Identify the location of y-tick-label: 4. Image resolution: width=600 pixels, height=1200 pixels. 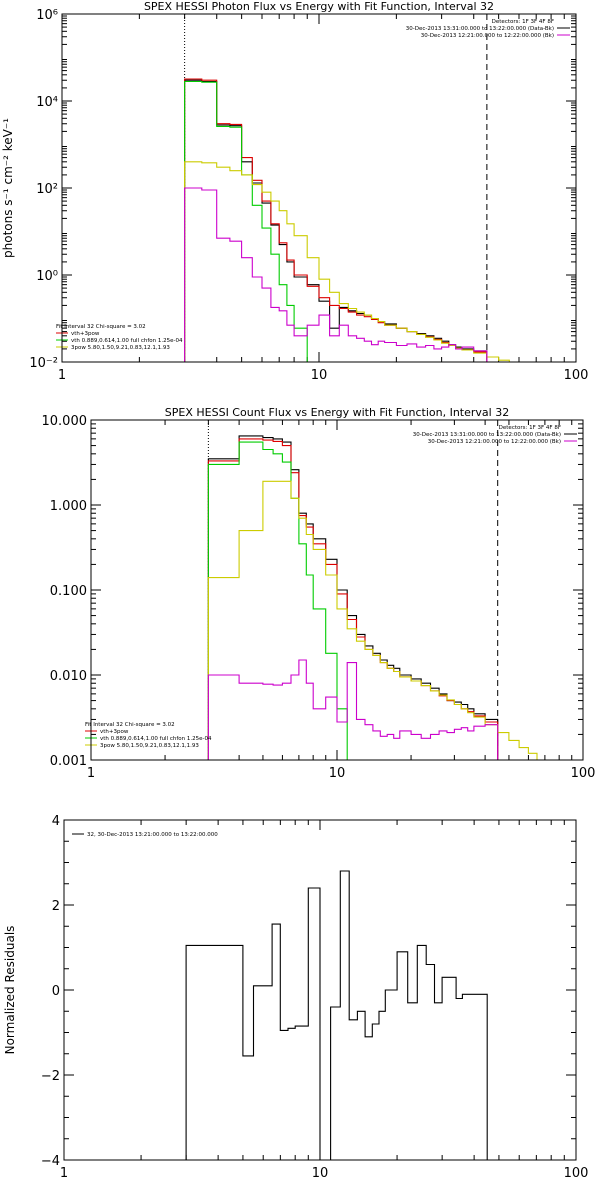
(56, 821).